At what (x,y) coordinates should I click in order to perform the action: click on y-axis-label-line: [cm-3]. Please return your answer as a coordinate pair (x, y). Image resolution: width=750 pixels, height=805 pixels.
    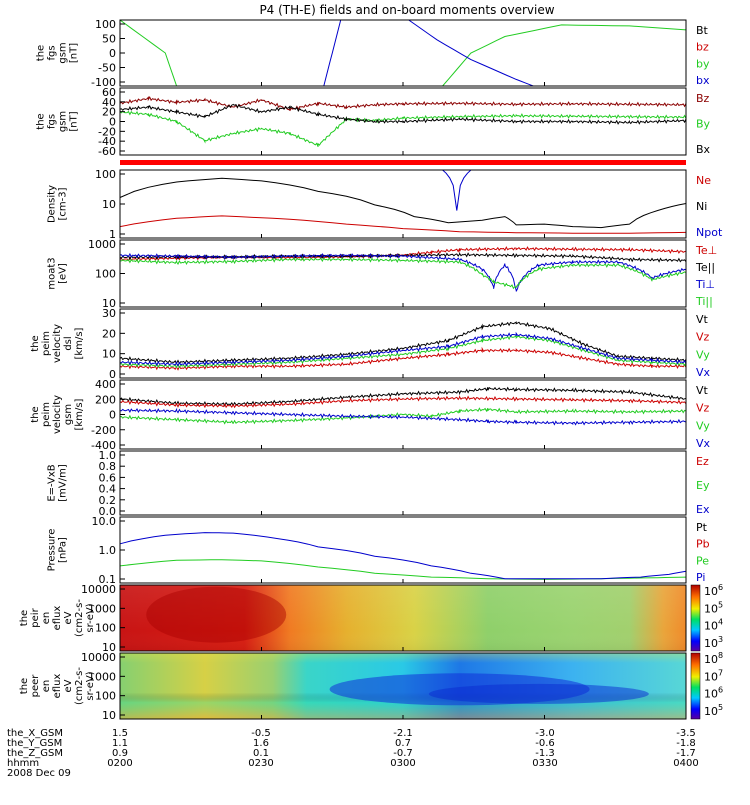
    Looking at the image, I should click on (63, 203).